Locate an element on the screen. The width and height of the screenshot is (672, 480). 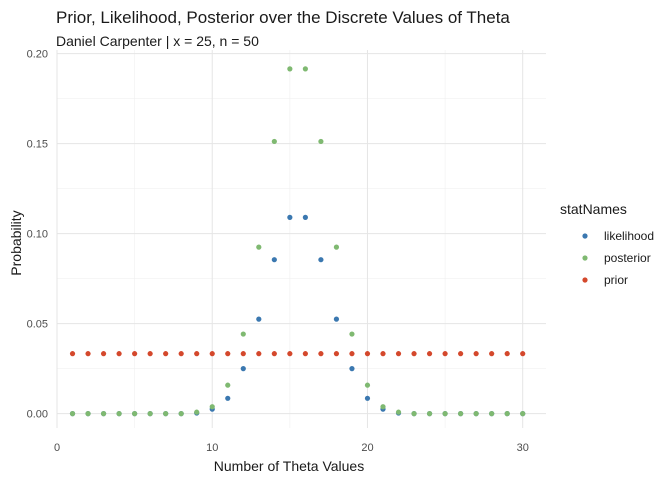
y-tick-label: 0.00 is located at coordinates (37, 415).